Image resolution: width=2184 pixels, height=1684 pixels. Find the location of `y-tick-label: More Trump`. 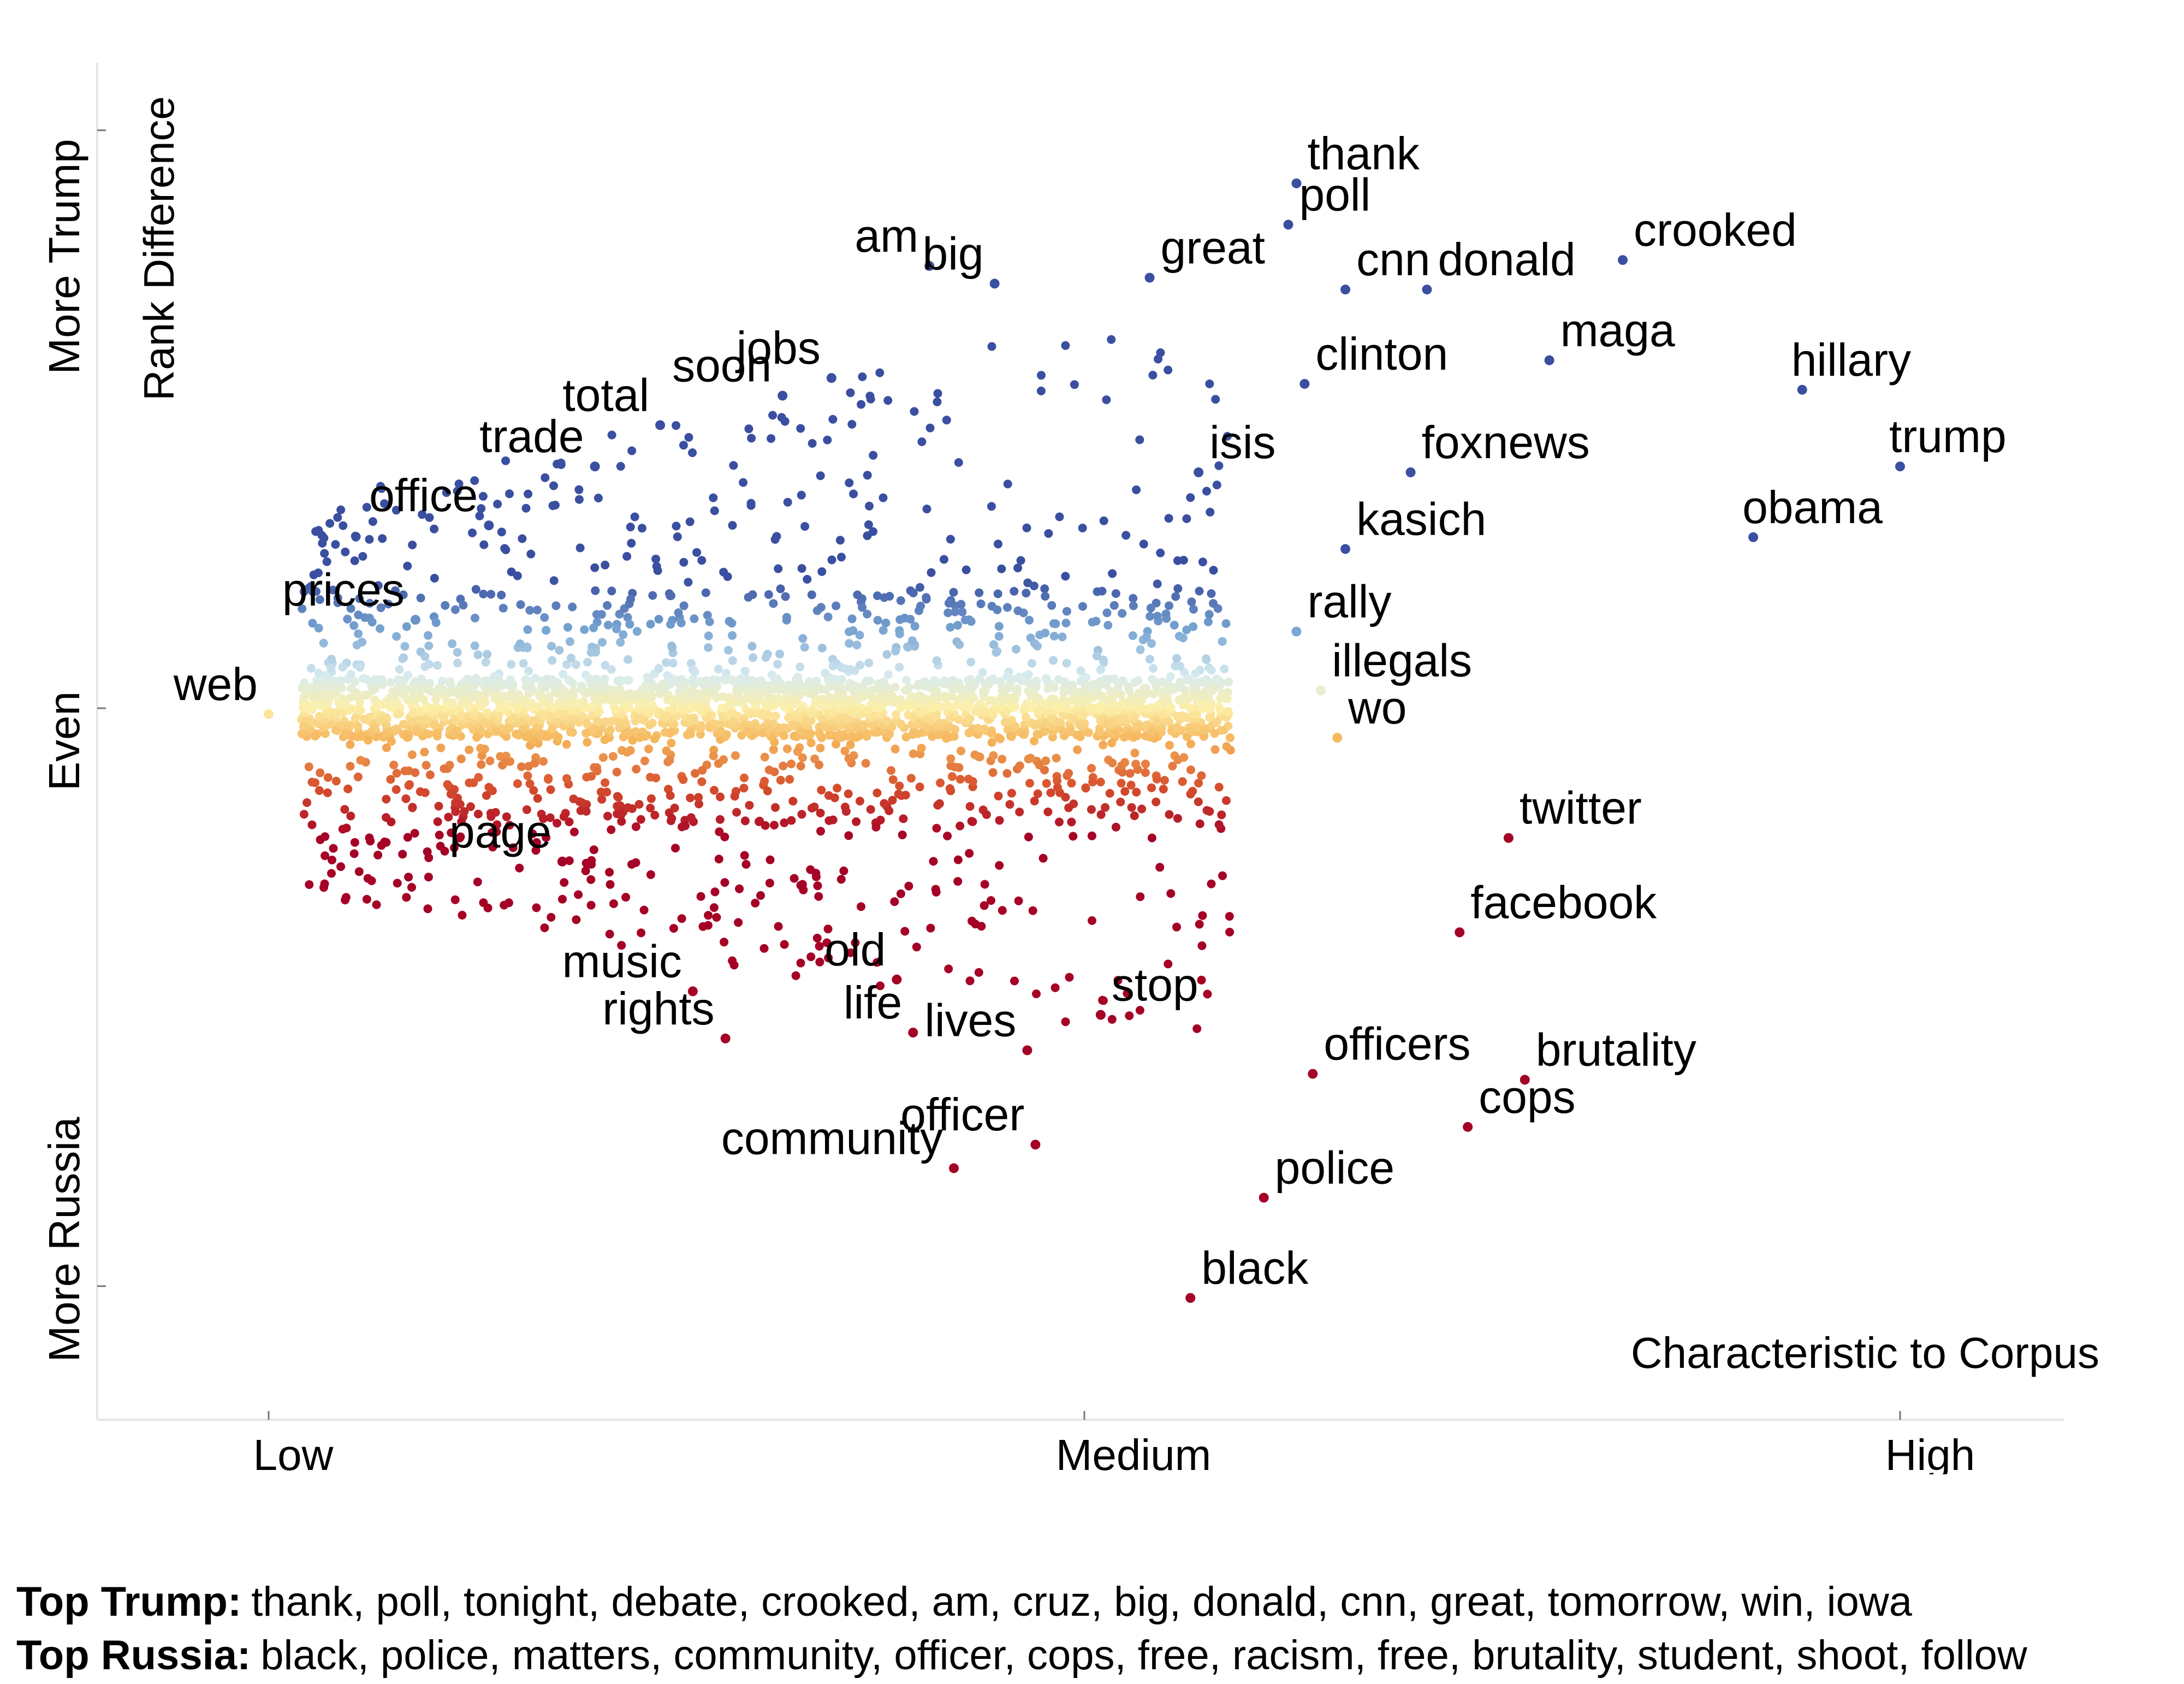

y-tick-label: More Trump is located at coordinates (64, 256).